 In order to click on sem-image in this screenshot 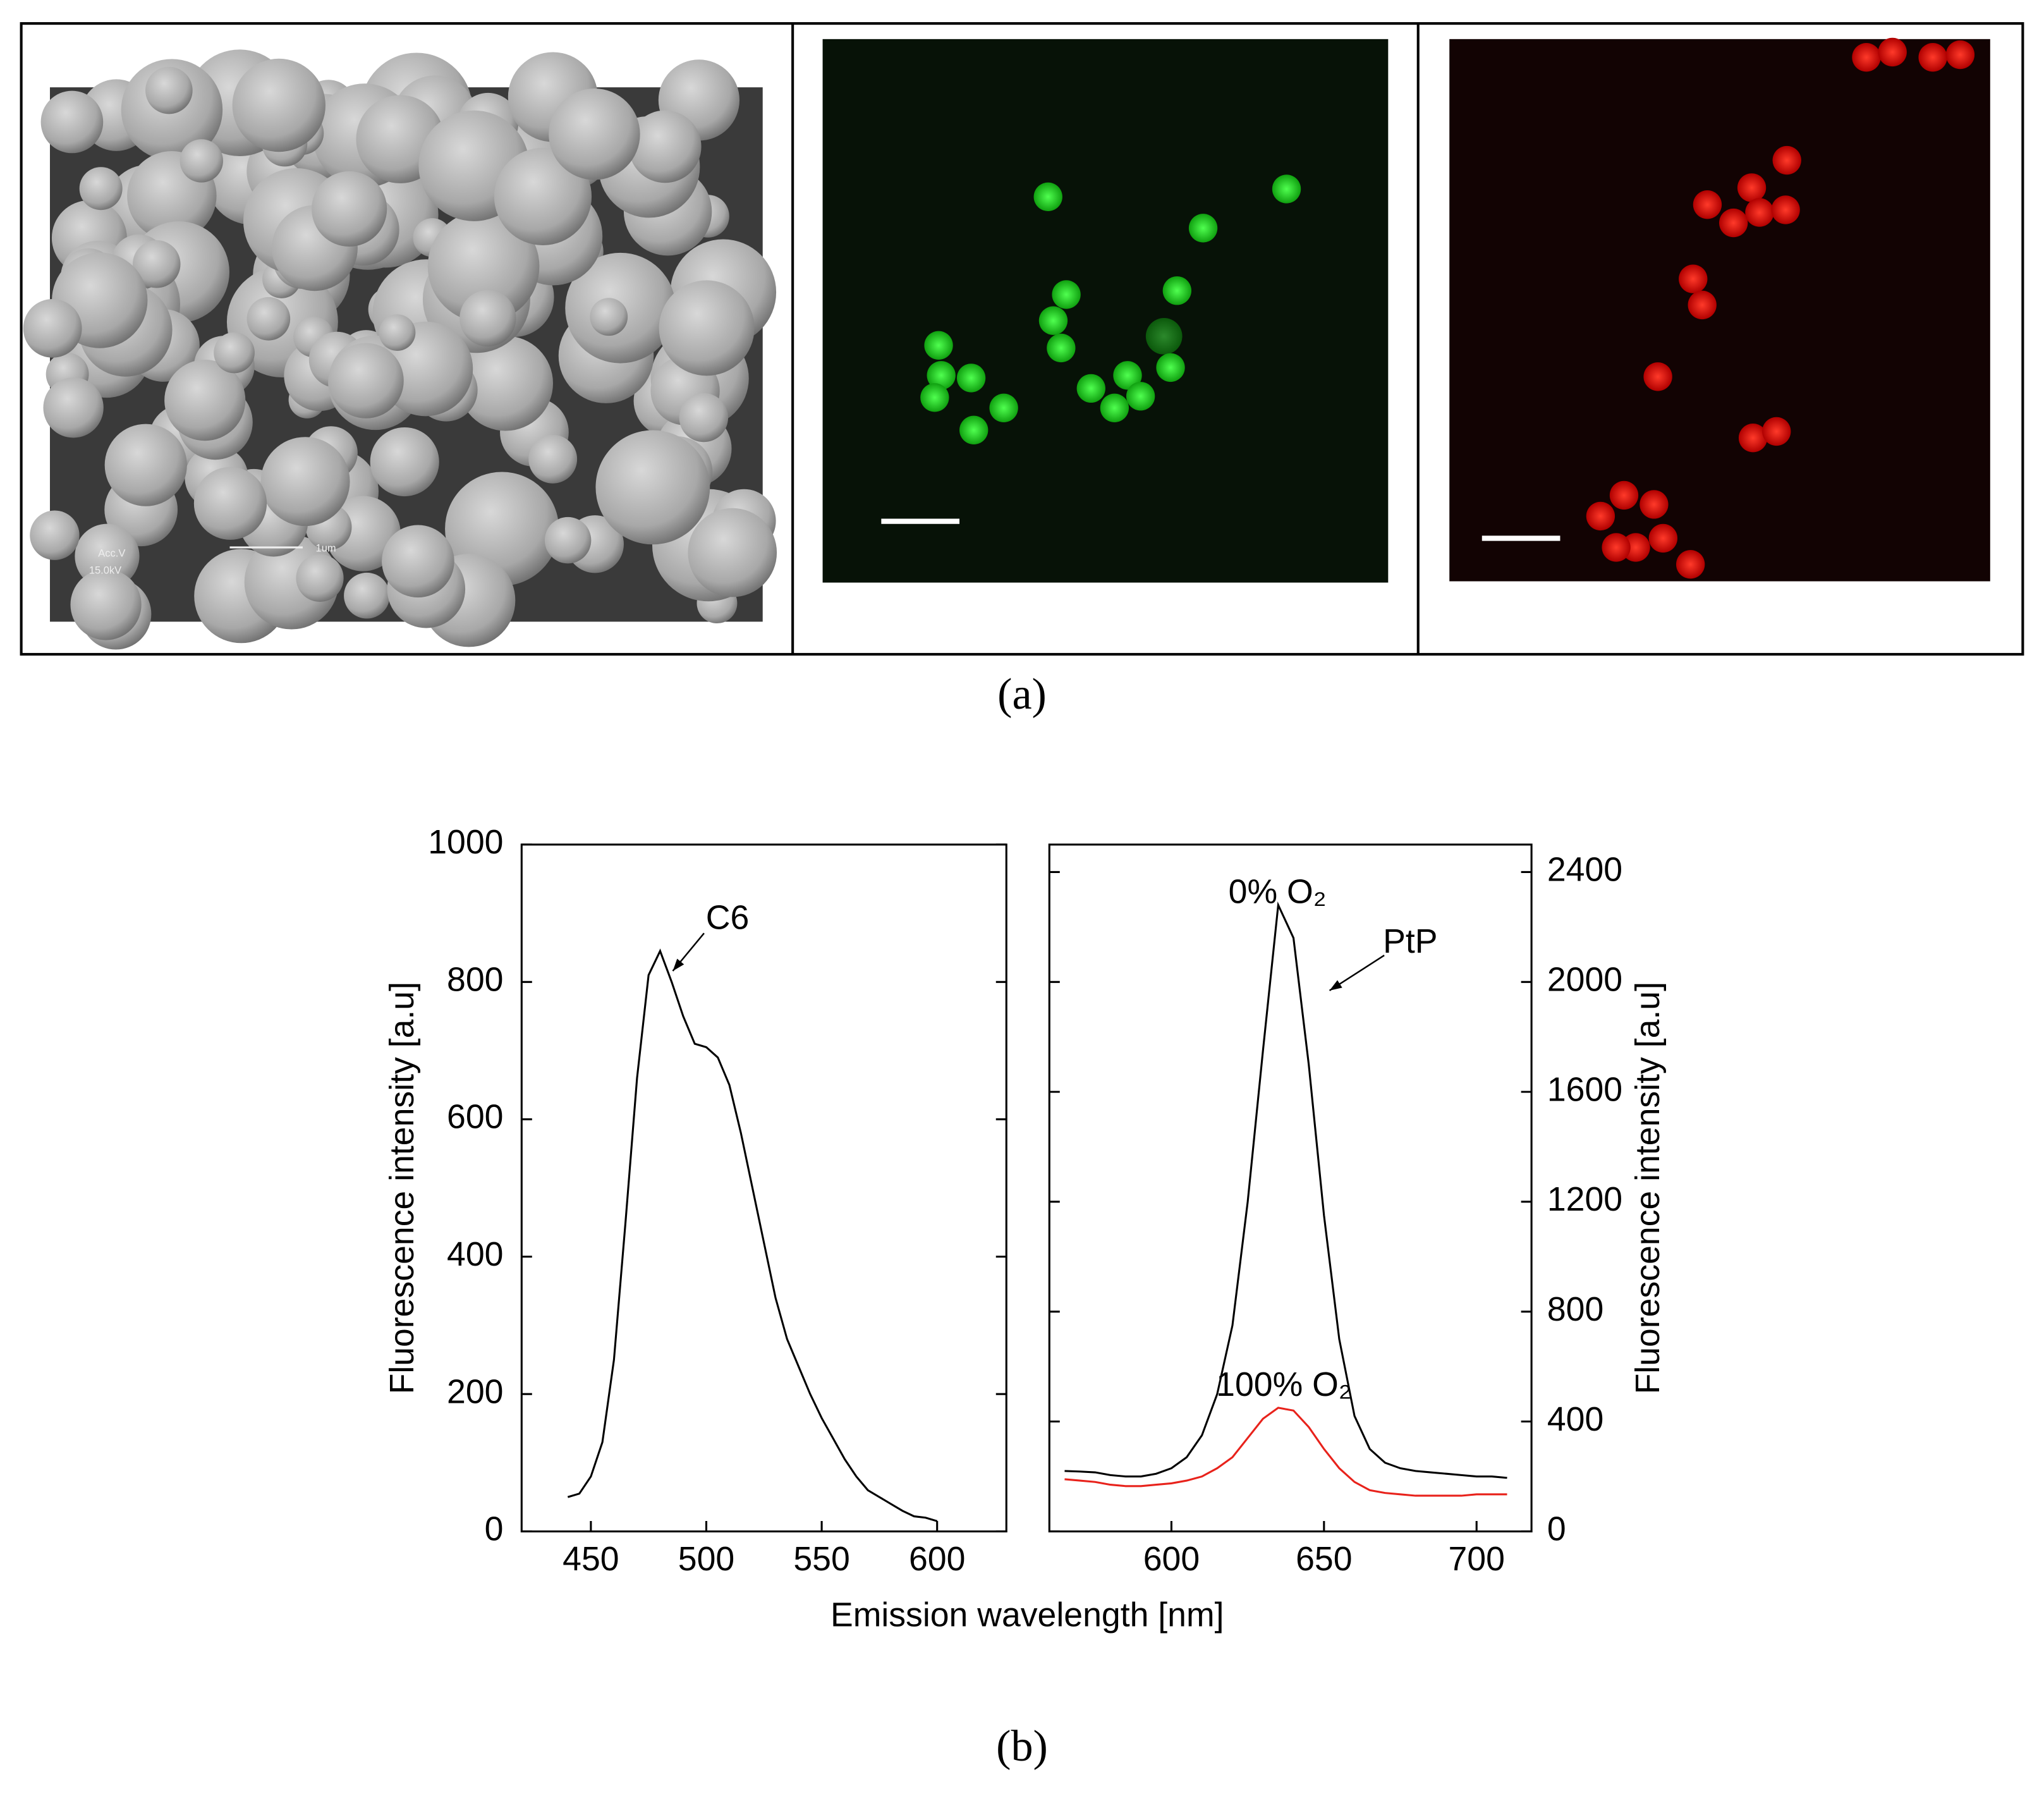, I will do `click(400, 350)`.